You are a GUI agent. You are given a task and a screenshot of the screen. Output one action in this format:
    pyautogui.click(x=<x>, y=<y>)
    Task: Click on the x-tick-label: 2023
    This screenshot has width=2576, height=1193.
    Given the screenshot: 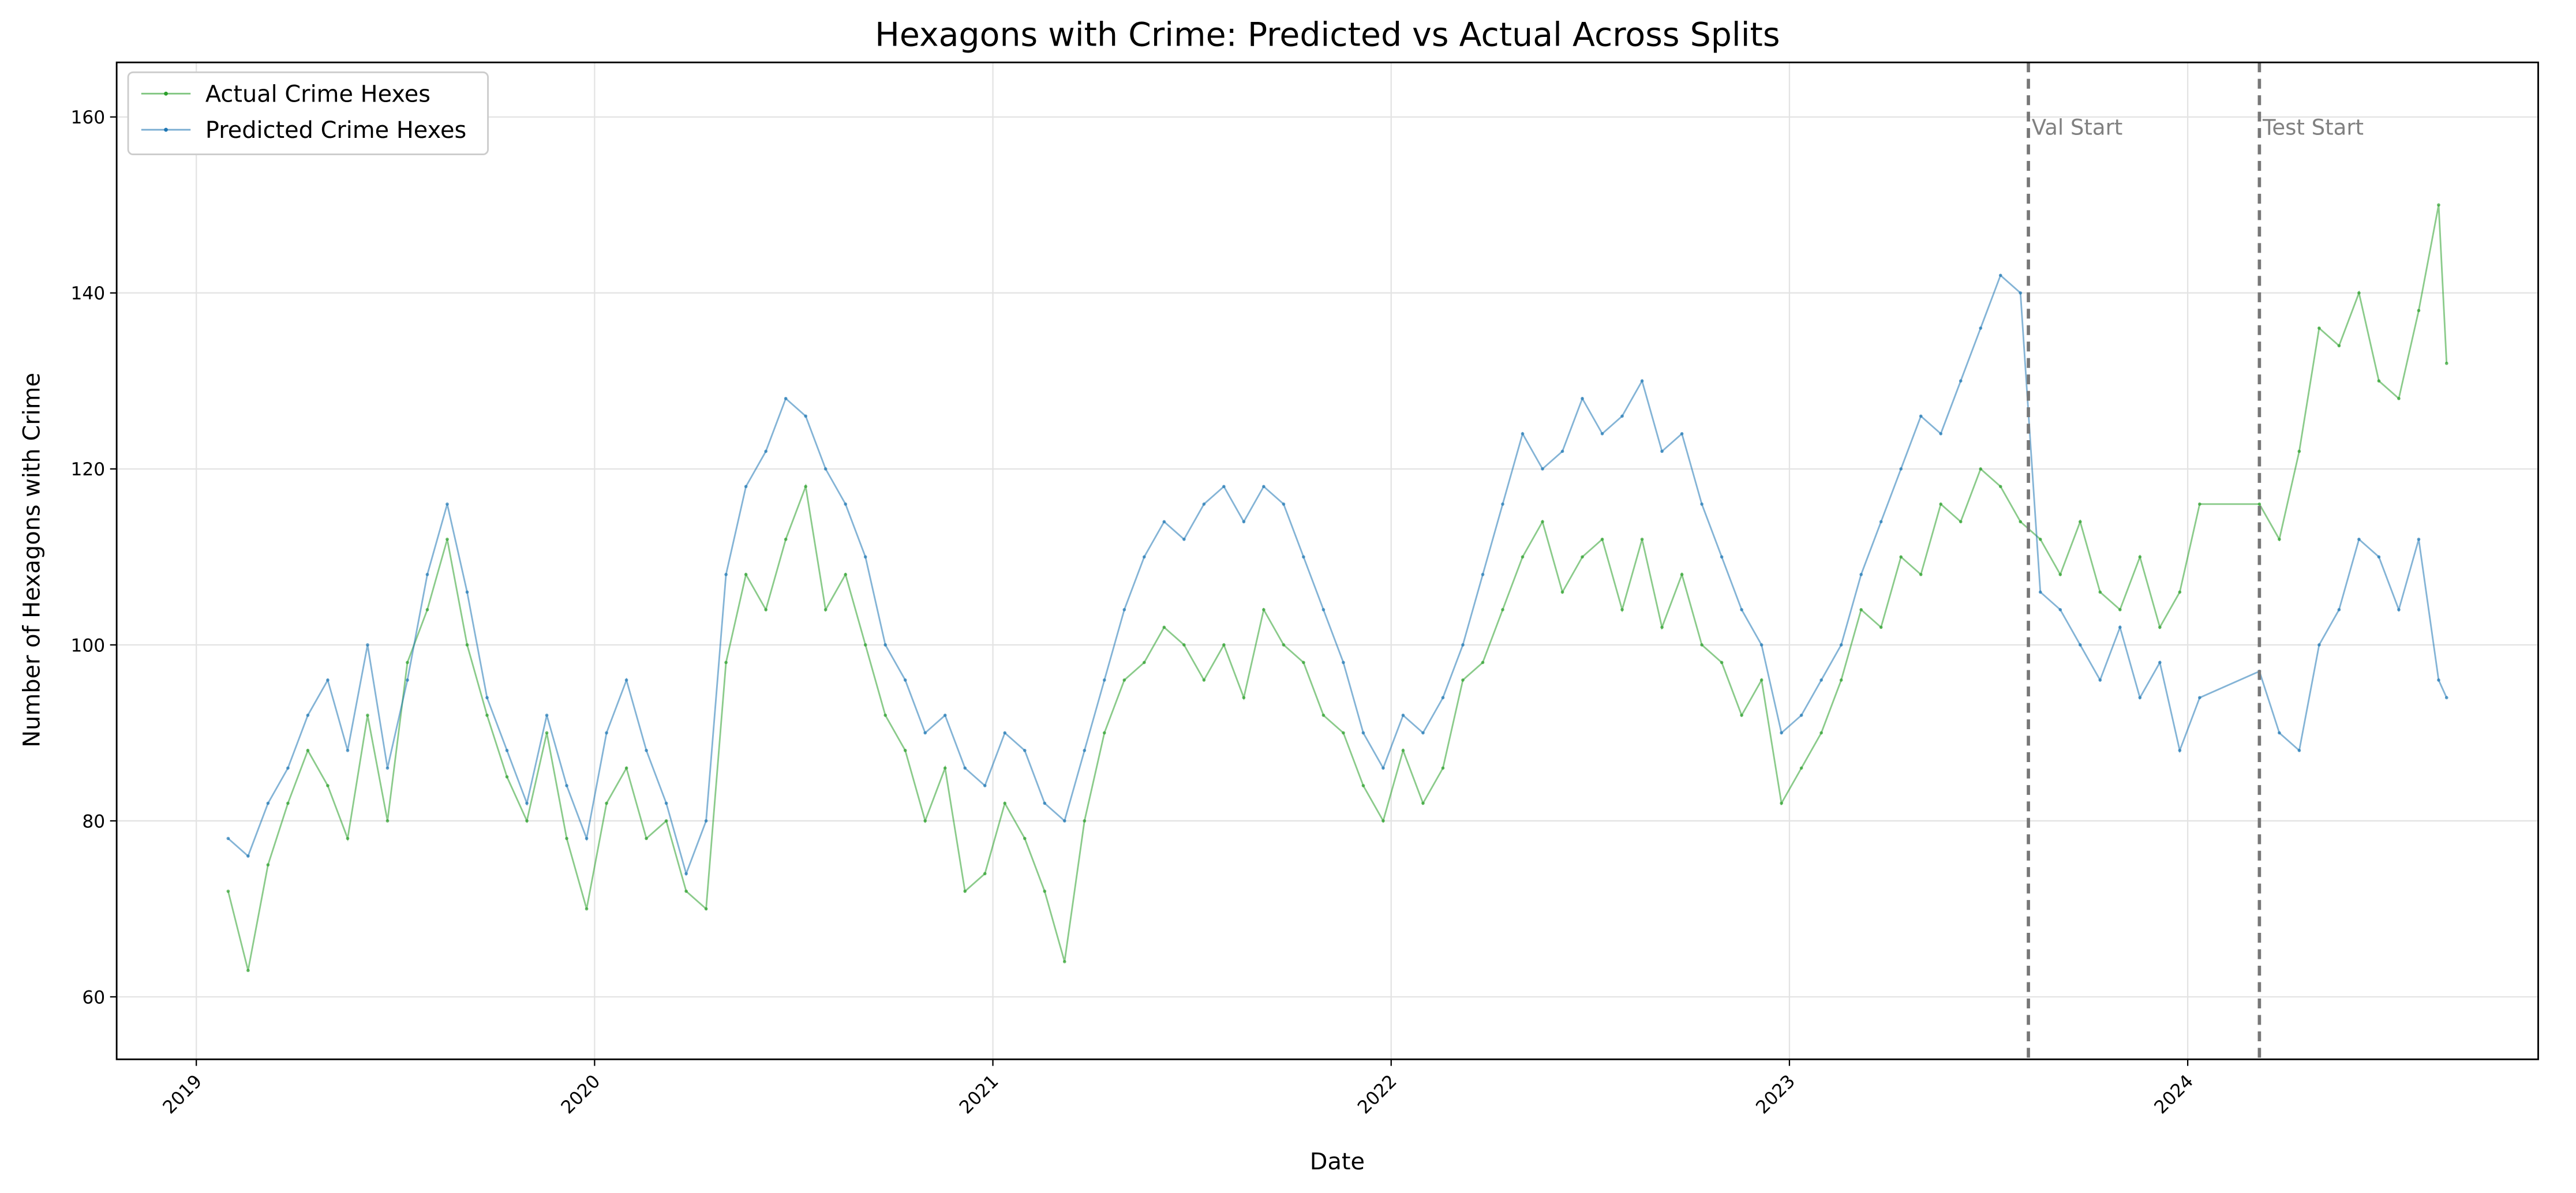 What is the action you would take?
    pyautogui.click(x=1776, y=1094)
    